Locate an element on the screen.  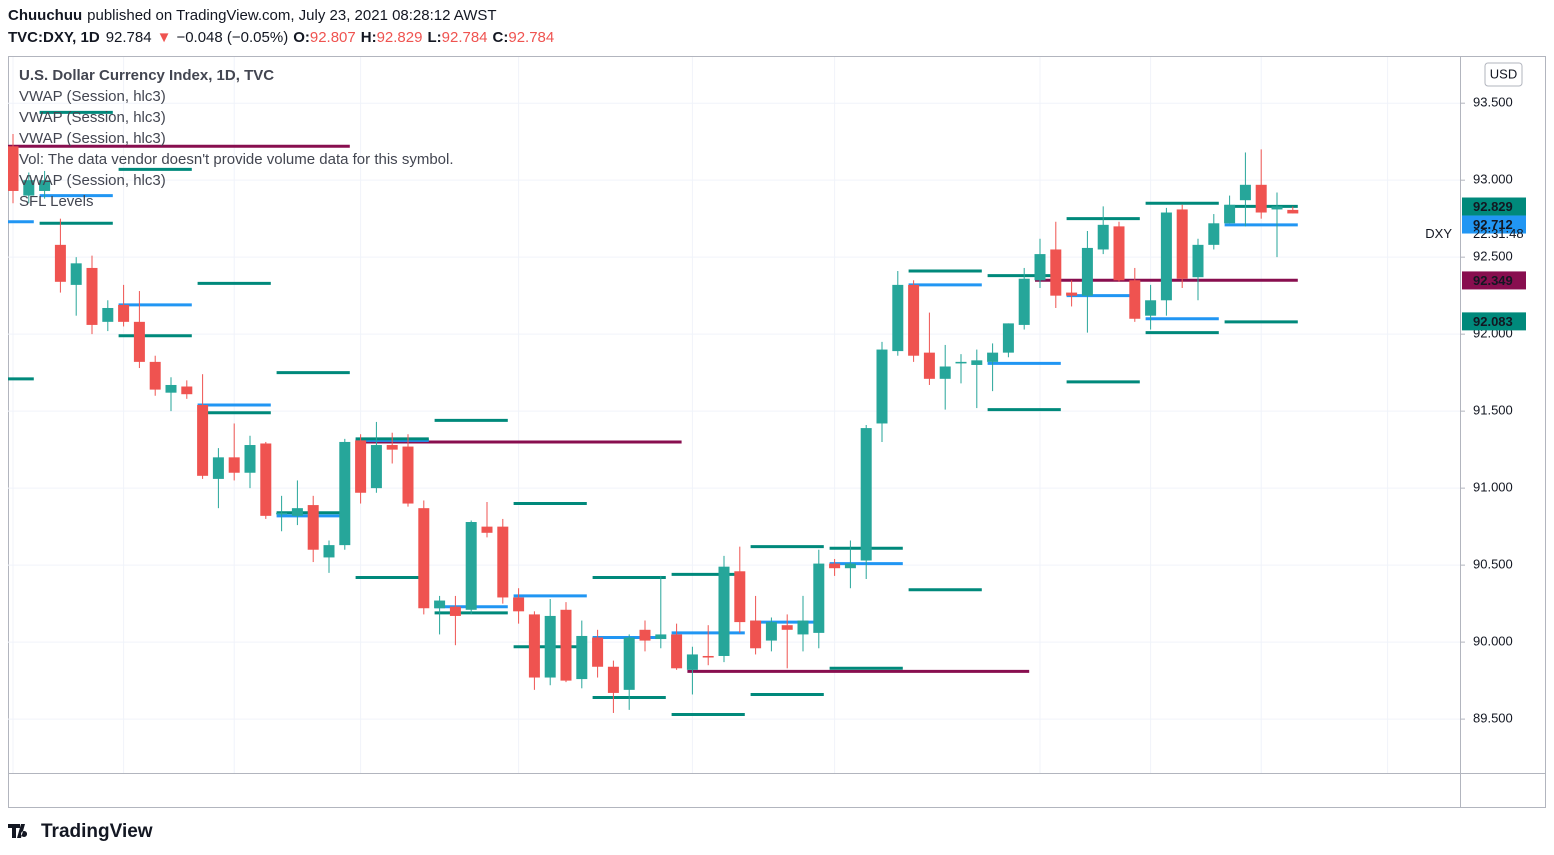
price-label: 92.712 is located at coordinates (1493, 224).